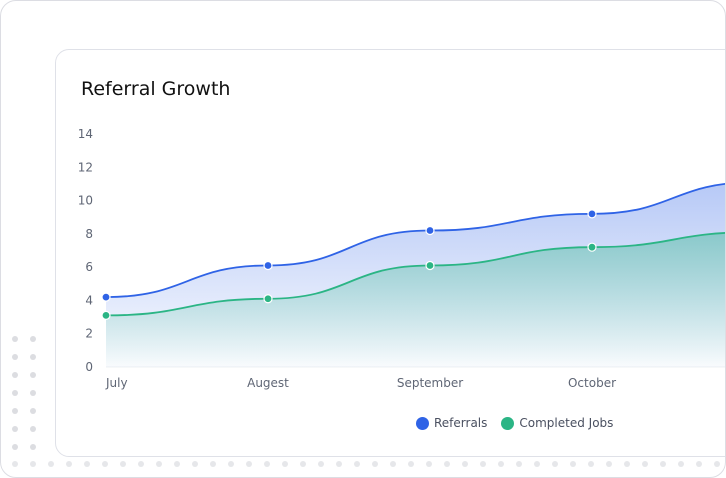  What do you see at coordinates (422, 423) in the screenshot?
I see `referrals-swatch` at bounding box center [422, 423].